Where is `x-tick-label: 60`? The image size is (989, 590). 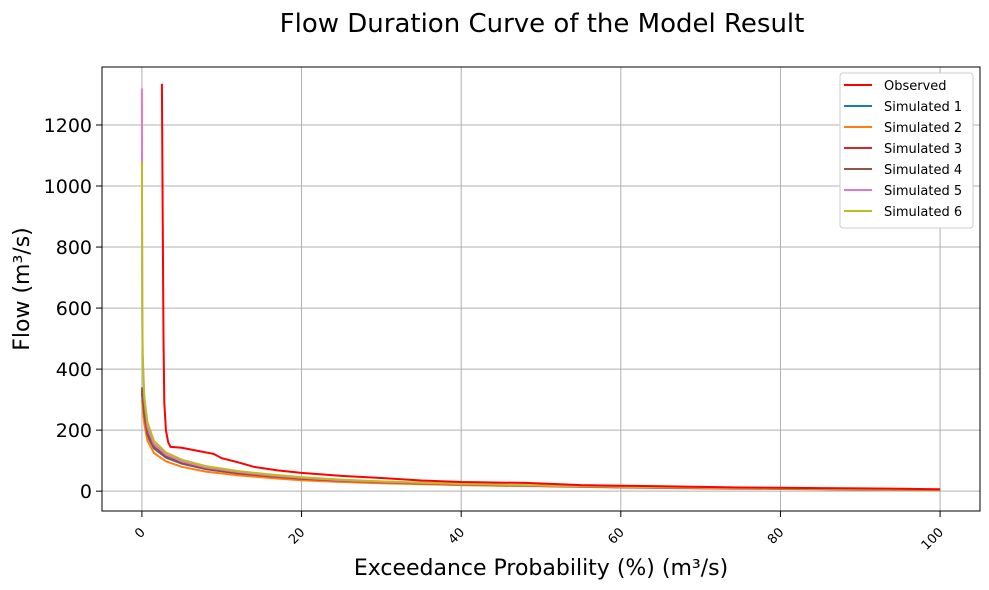
x-tick-label: 60 is located at coordinates (616, 536).